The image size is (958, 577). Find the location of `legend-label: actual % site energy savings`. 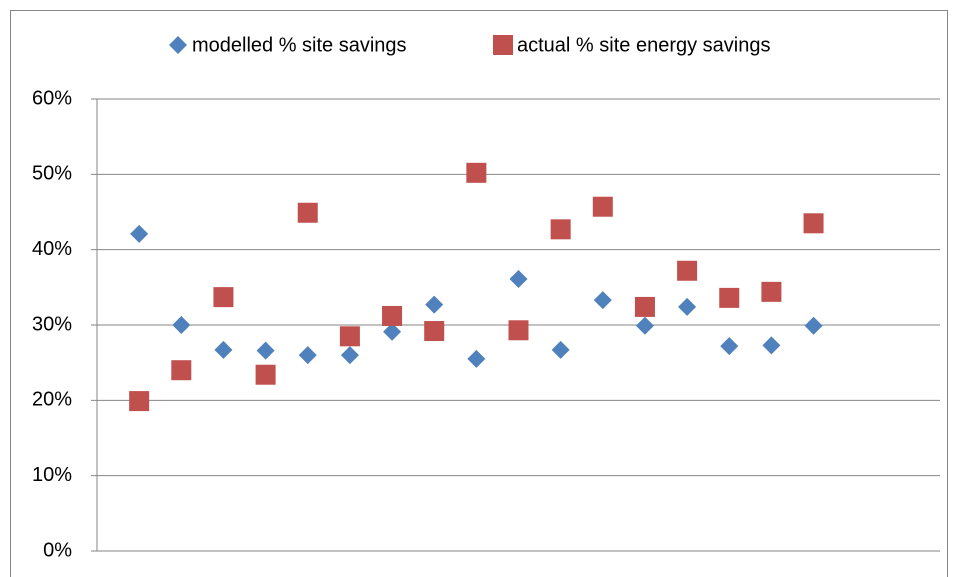

legend-label: actual % site energy savings is located at coordinates (643, 45).